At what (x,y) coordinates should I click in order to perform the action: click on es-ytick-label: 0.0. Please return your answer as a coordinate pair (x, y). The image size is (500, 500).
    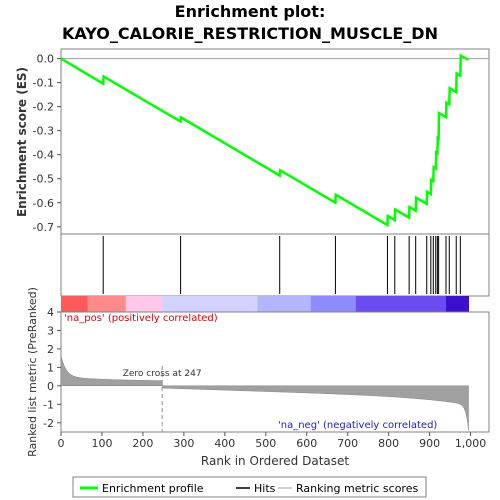
    Looking at the image, I should click on (46, 59).